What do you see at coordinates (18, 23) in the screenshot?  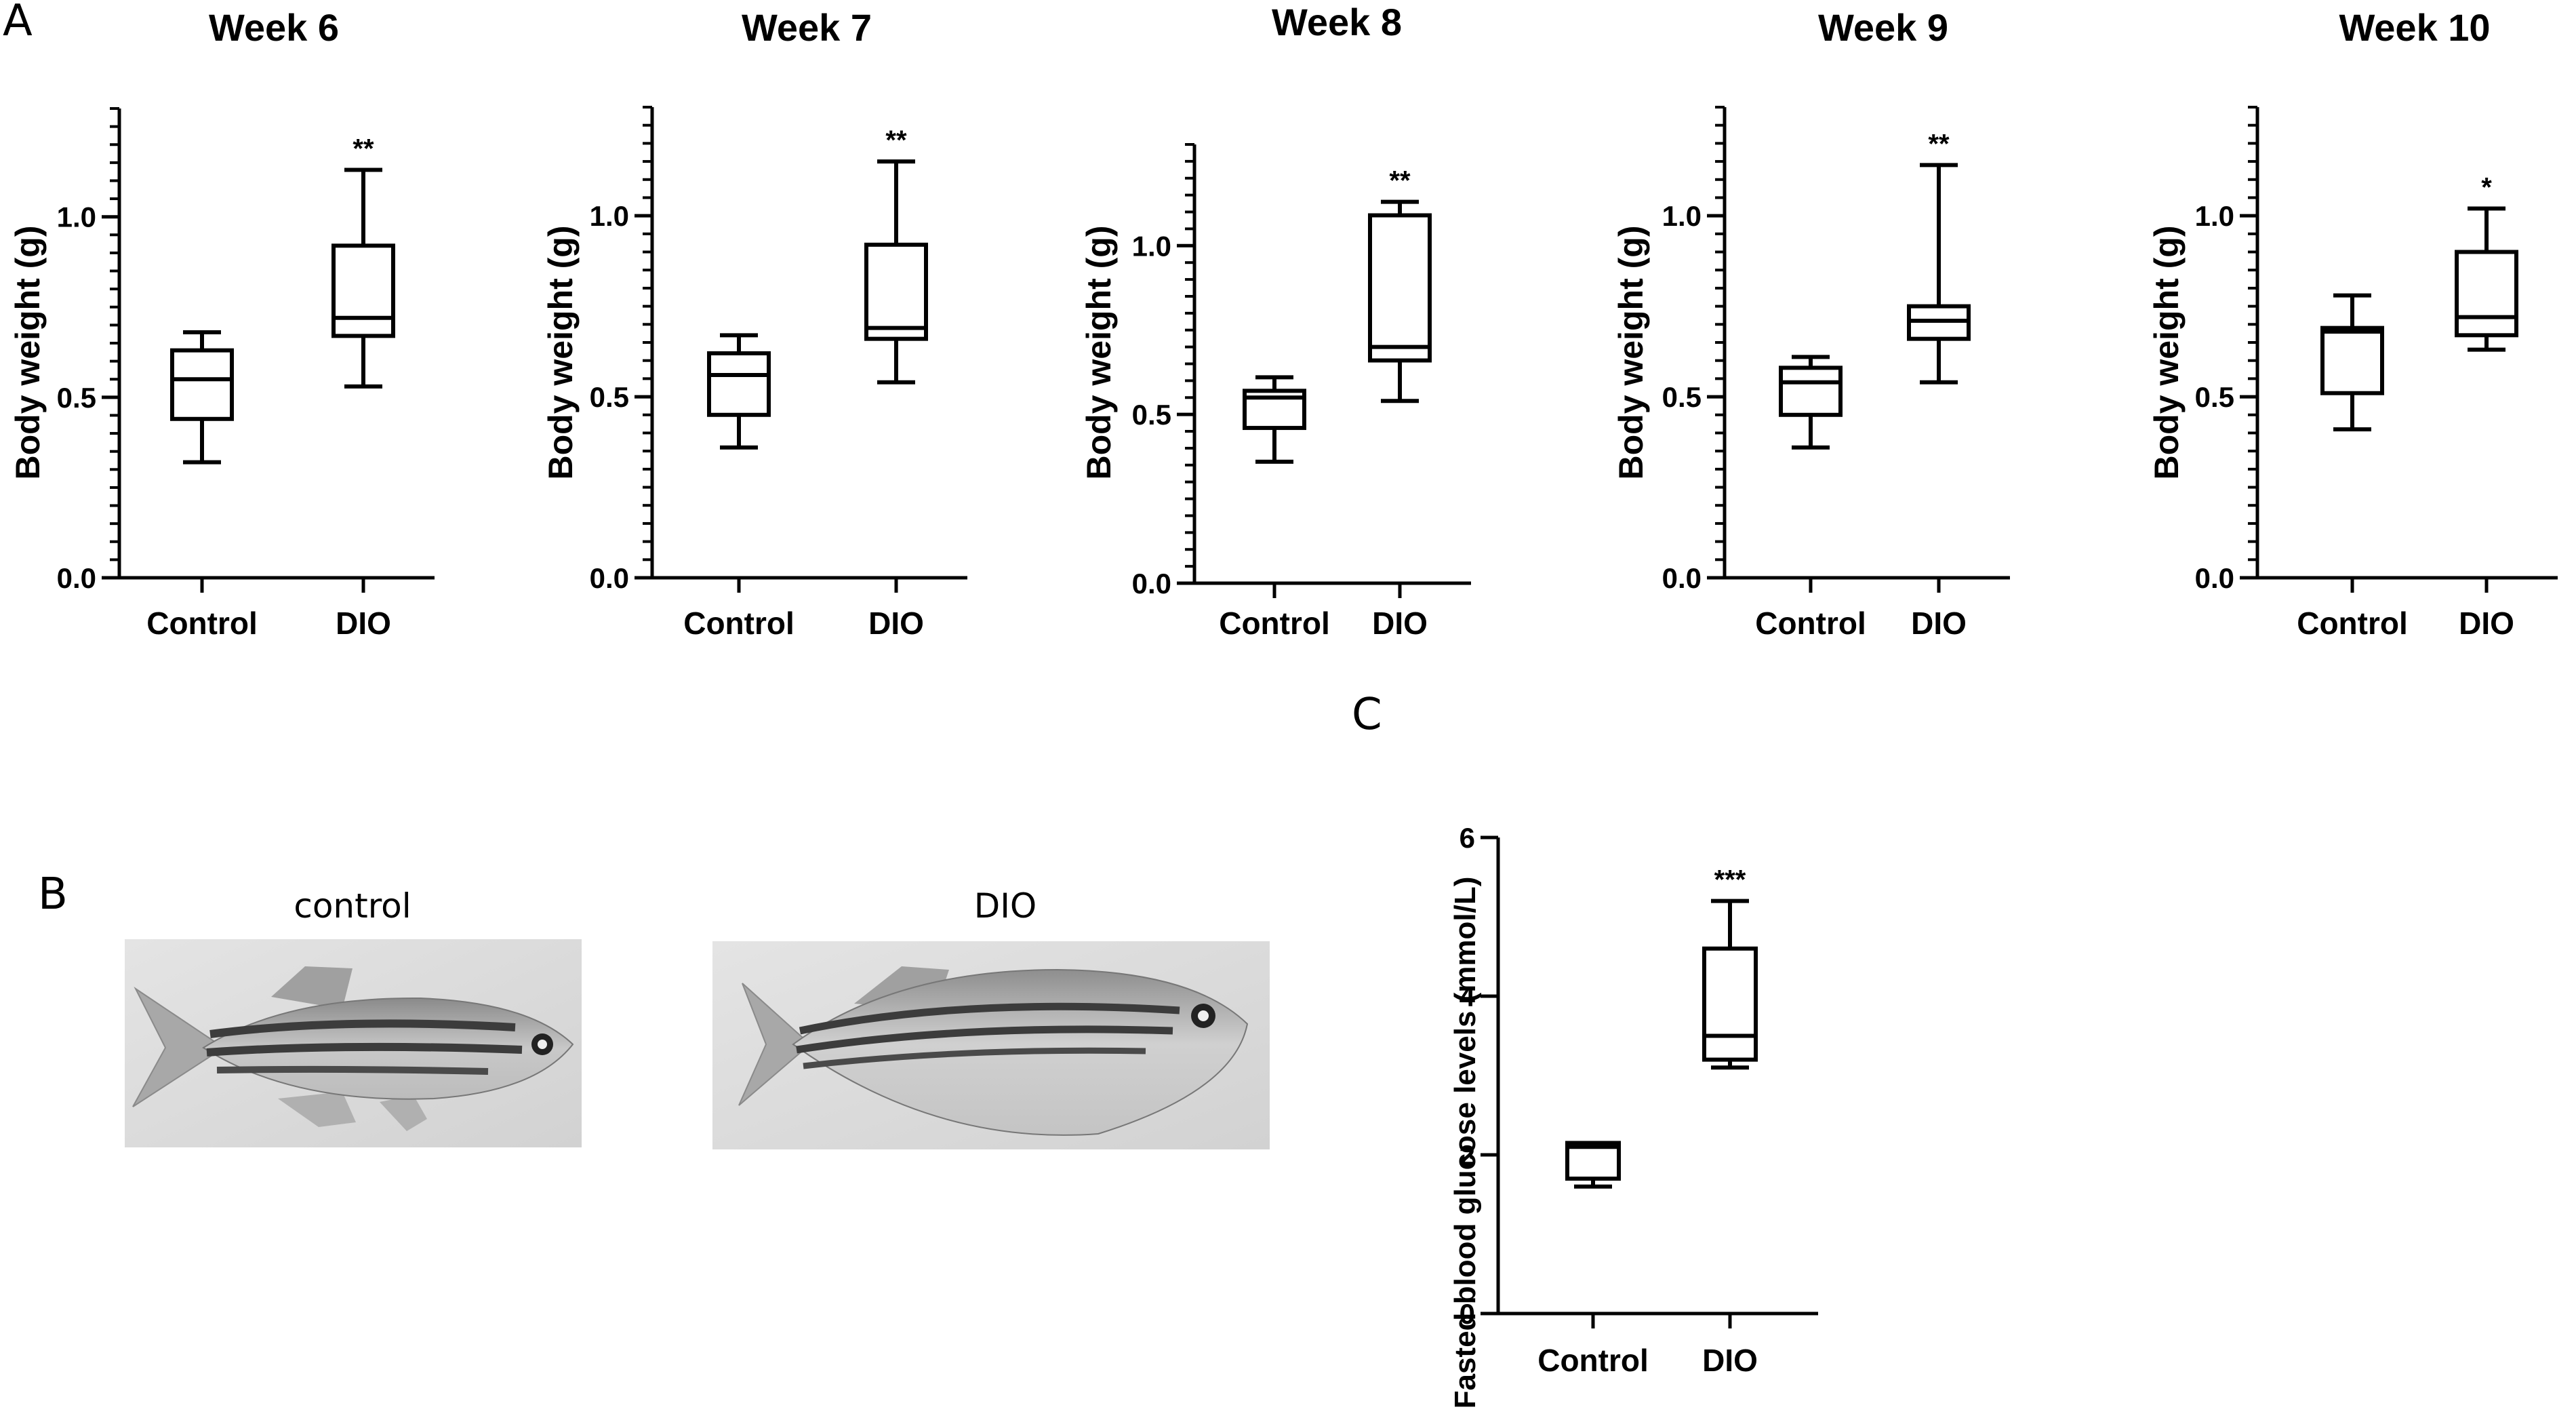 I see `panel-label-a: A` at bounding box center [18, 23].